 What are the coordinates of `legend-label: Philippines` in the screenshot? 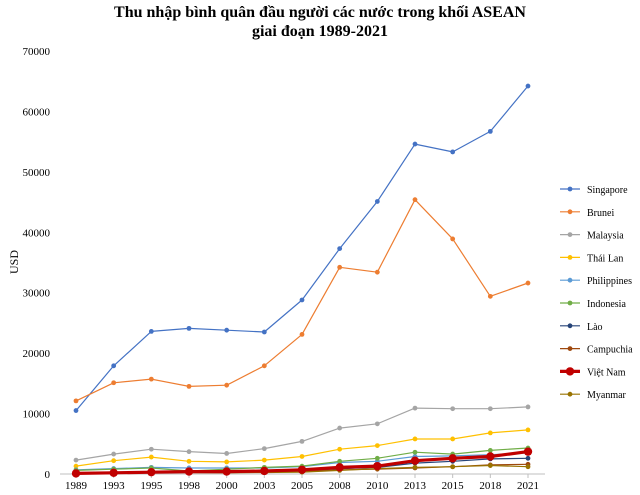 It's located at (609, 281).